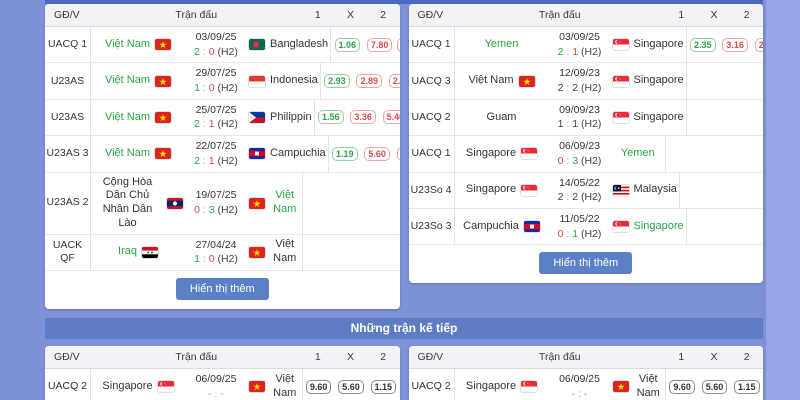 The height and width of the screenshot is (400, 800). I want to click on match-row: UACQ 2 Guam 09/09/23 1 : 1 (H2) Singapore, so click(585, 118).